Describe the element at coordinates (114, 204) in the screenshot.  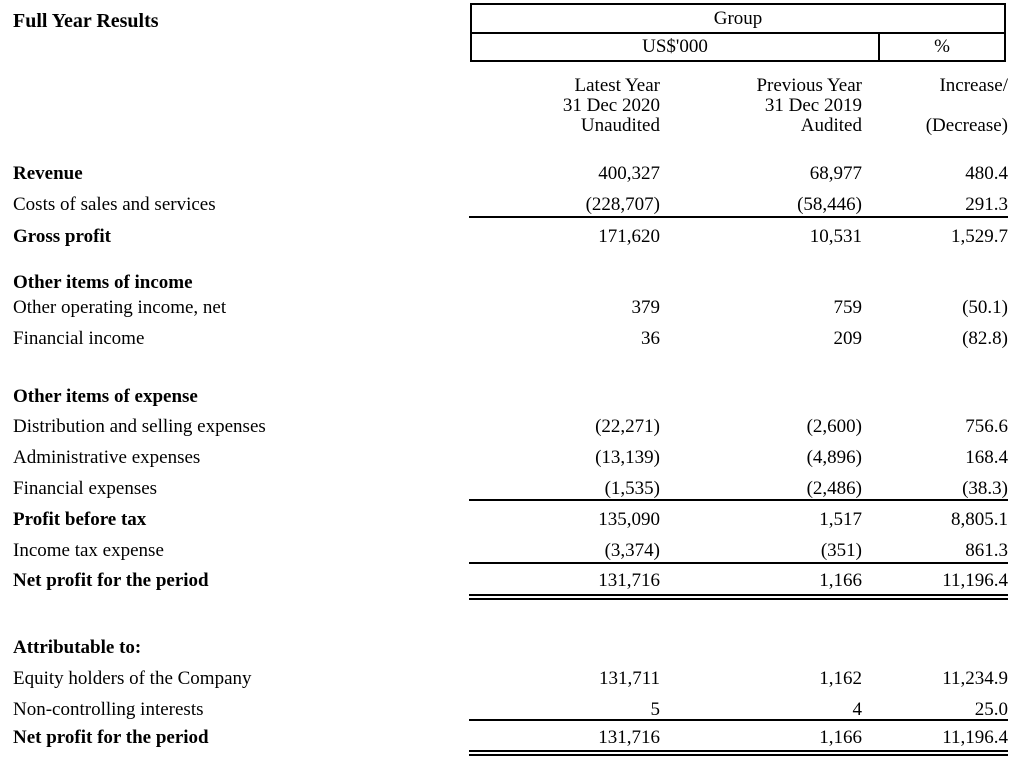
I see `row-label: Costs of sales and services` at that location.